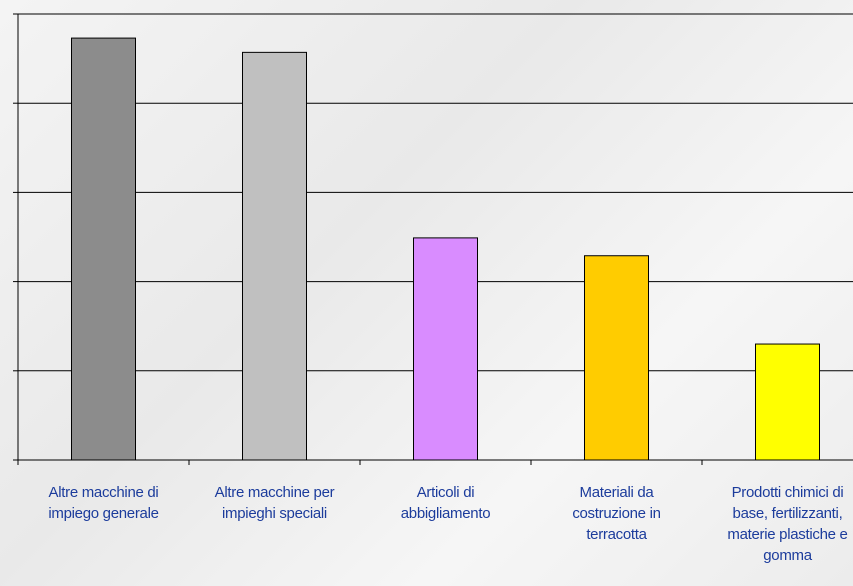  What do you see at coordinates (274, 503) in the screenshot?
I see `x-tick-label: Altre macchine per impieghi speciali` at bounding box center [274, 503].